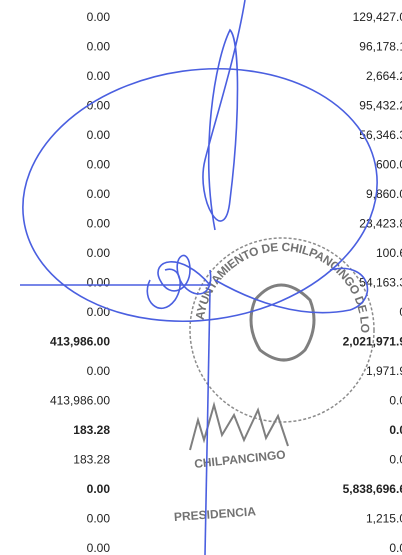  I want to click on right-amount: 9,860.0, so click(384, 194).